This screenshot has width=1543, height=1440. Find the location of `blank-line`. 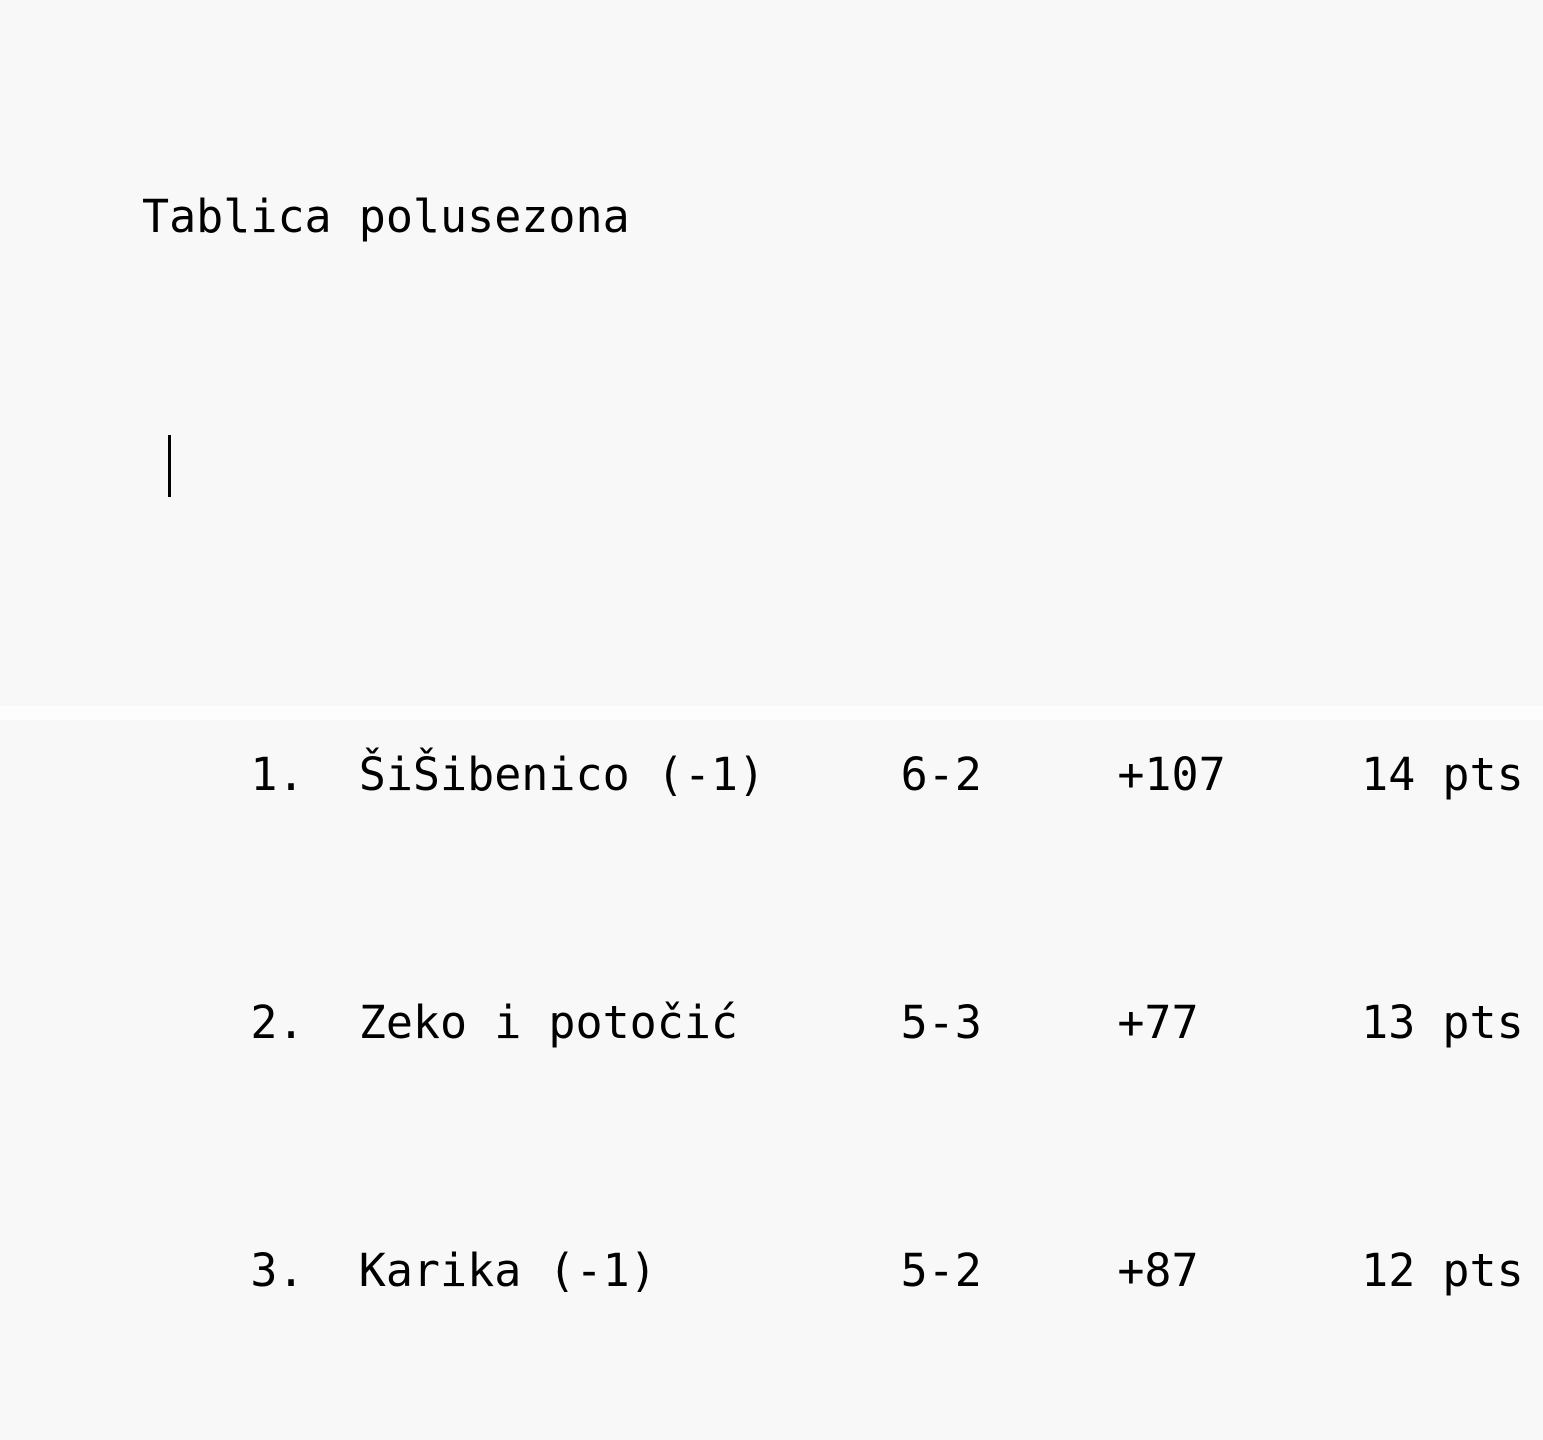

blank-line is located at coordinates (833, 403).